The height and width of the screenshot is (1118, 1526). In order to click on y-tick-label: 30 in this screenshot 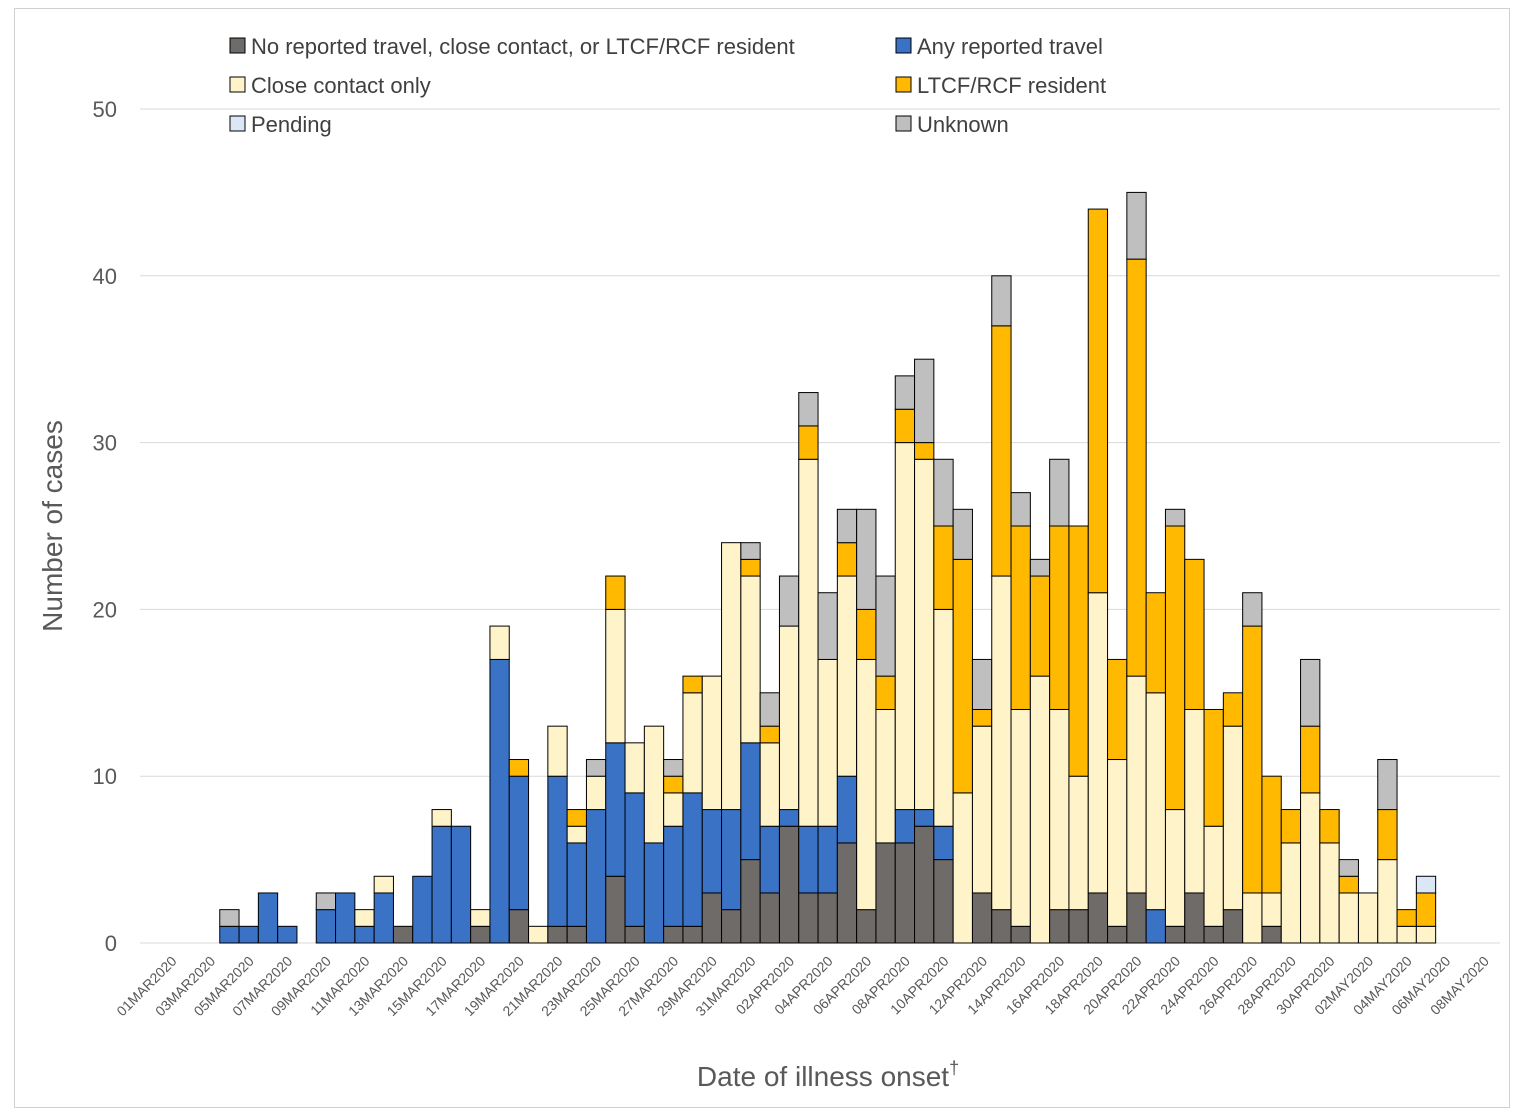, I will do `click(105, 443)`.